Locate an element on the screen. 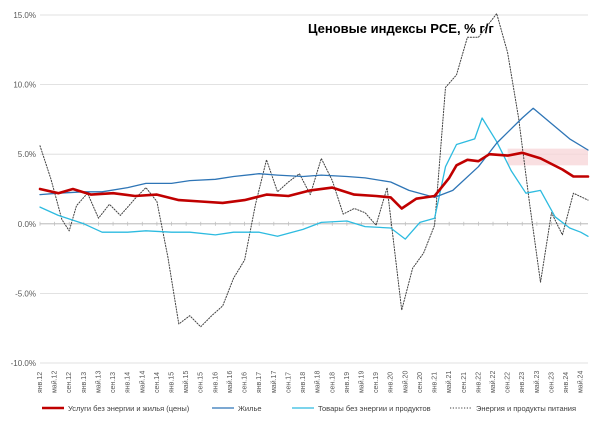  y-tick-label: -10.0% is located at coordinates (23, 363).